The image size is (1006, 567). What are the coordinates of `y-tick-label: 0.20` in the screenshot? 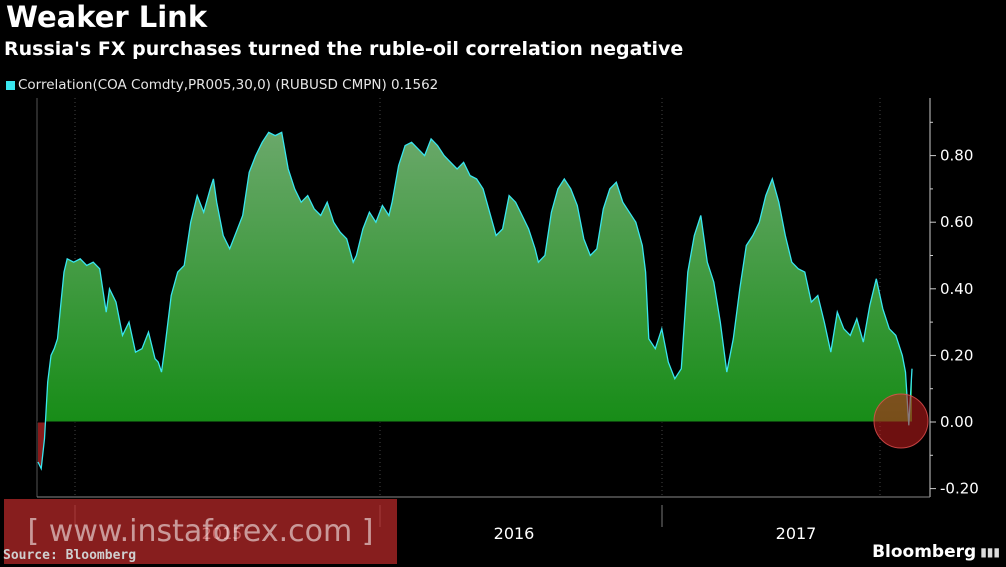 It's located at (956, 355).